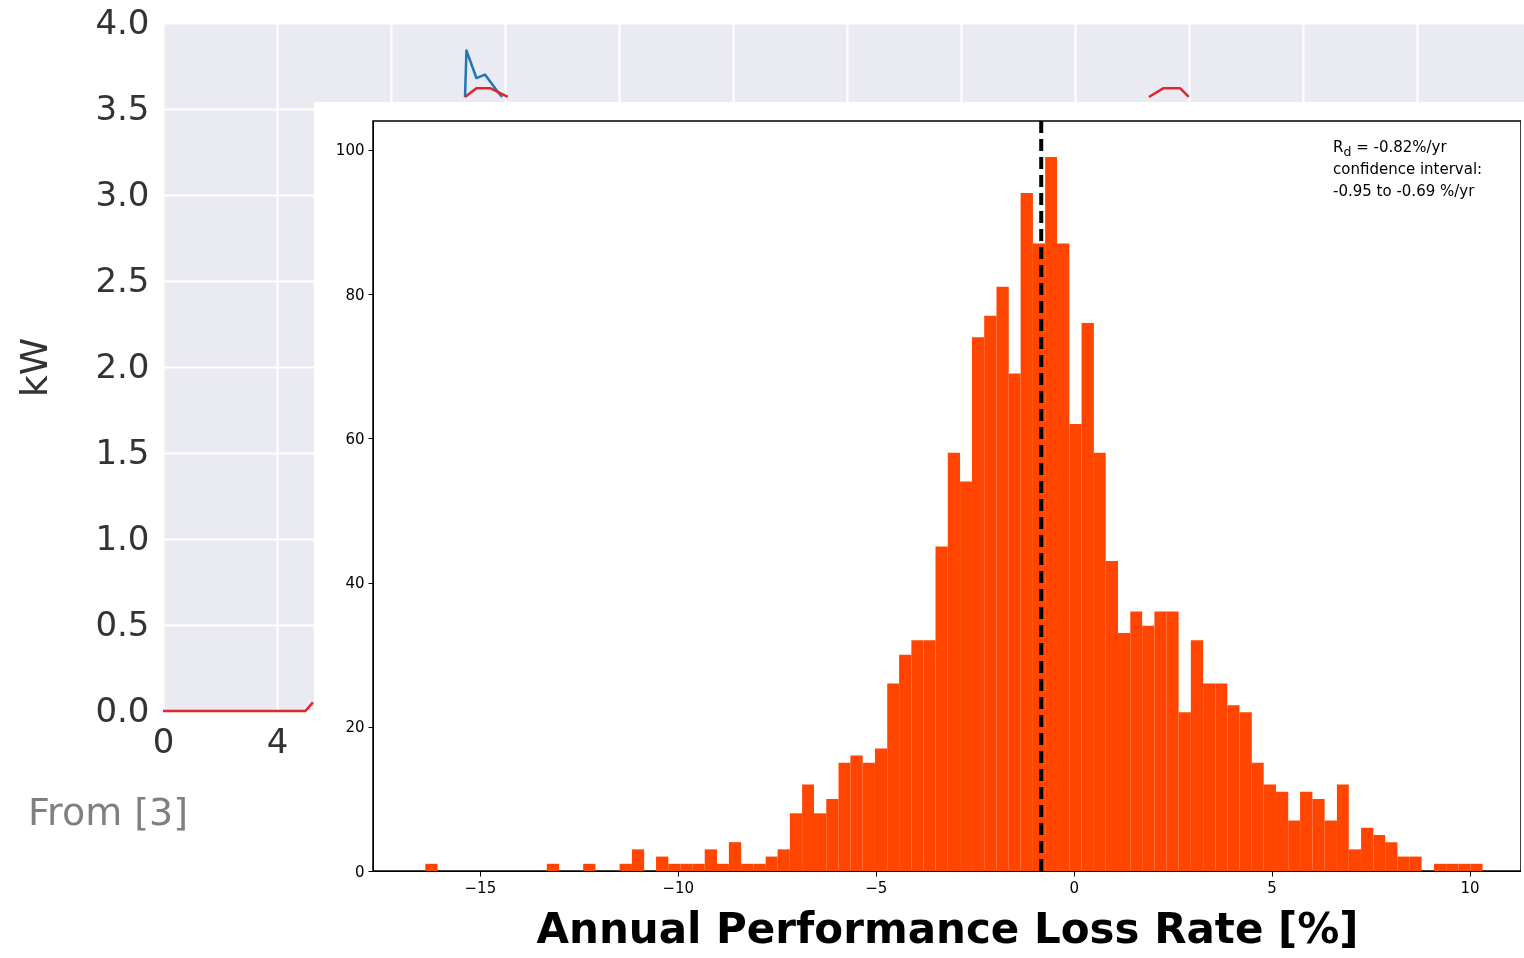 The image size is (1524, 958). What do you see at coordinates (480, 887) in the screenshot?
I see `x-tick-label: −15` at bounding box center [480, 887].